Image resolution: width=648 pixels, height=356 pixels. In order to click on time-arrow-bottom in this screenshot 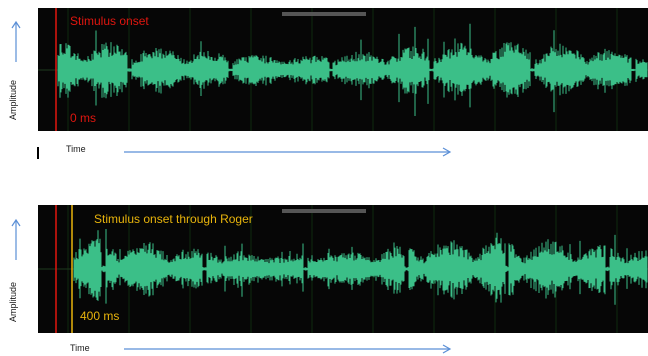, I will do `click(288, 349)`.